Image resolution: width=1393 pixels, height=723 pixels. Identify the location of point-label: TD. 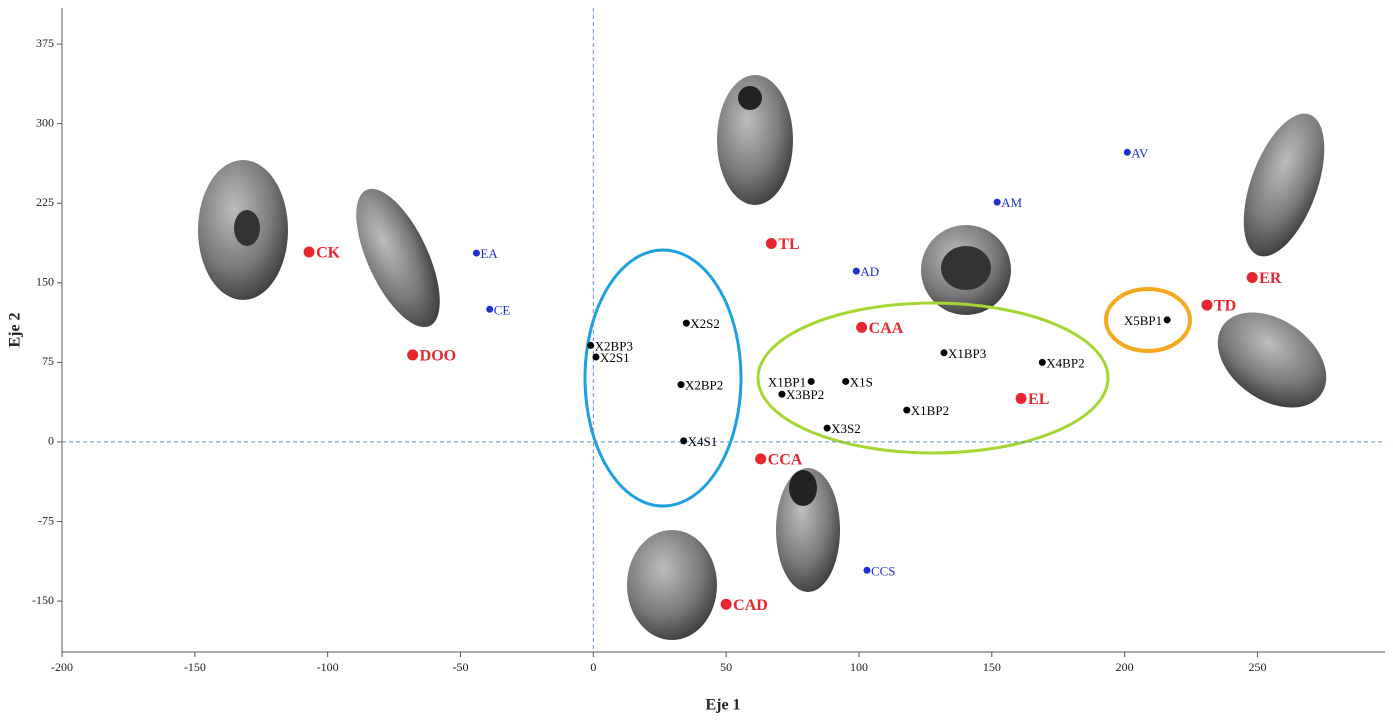
(1225, 306).